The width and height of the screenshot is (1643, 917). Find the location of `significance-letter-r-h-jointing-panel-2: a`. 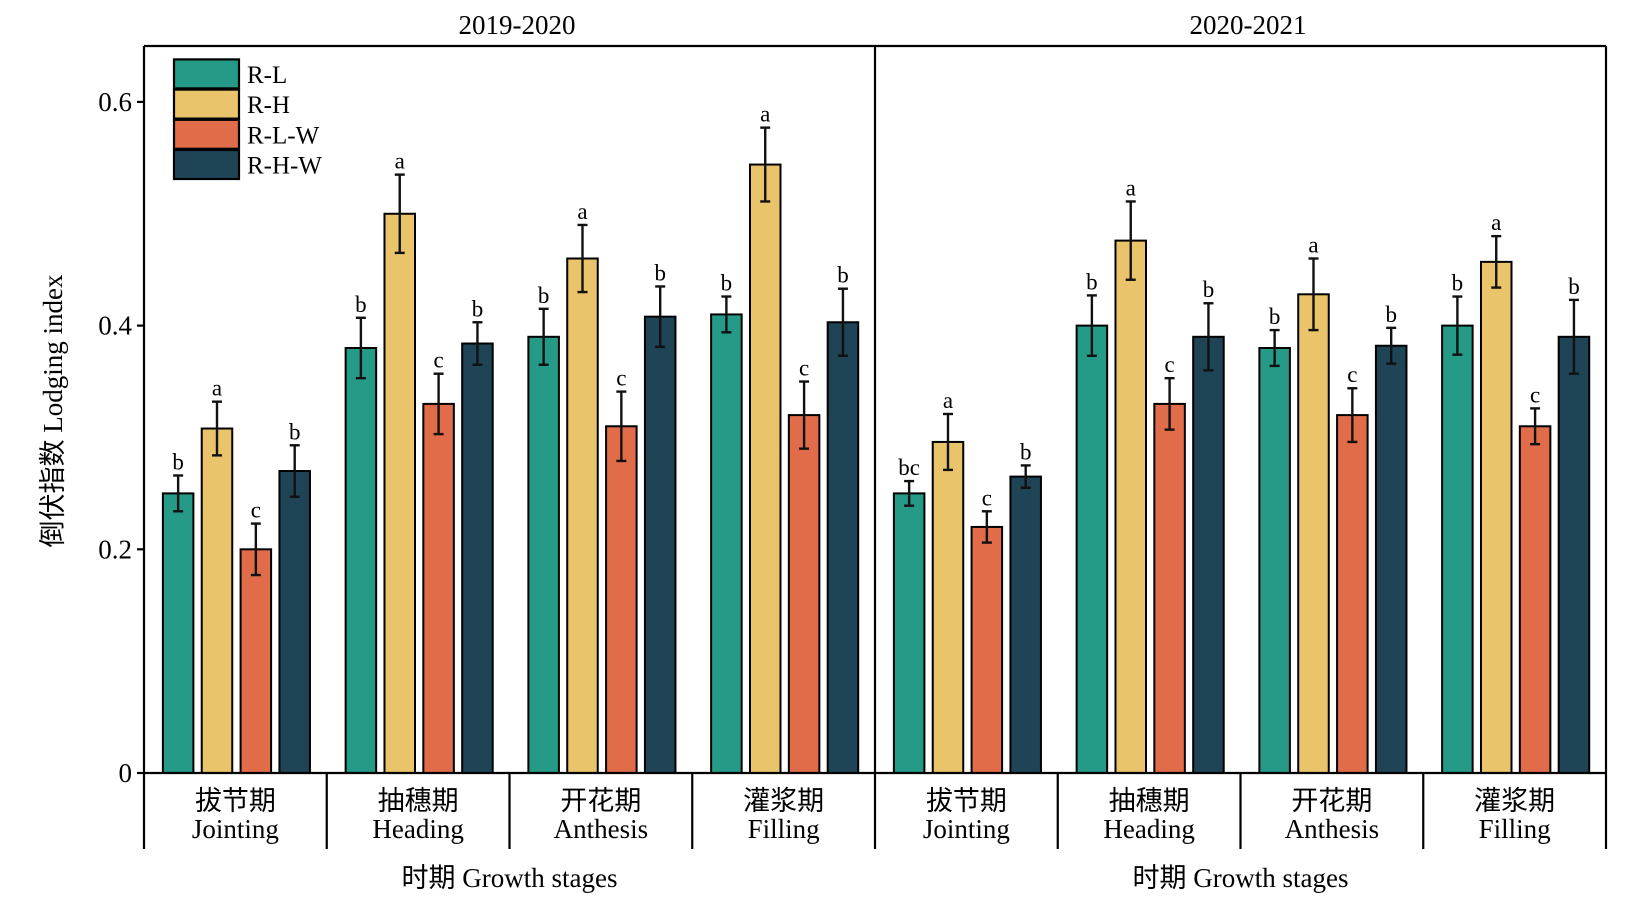

significance-letter-r-h-jointing-panel-2: a is located at coordinates (948, 400).